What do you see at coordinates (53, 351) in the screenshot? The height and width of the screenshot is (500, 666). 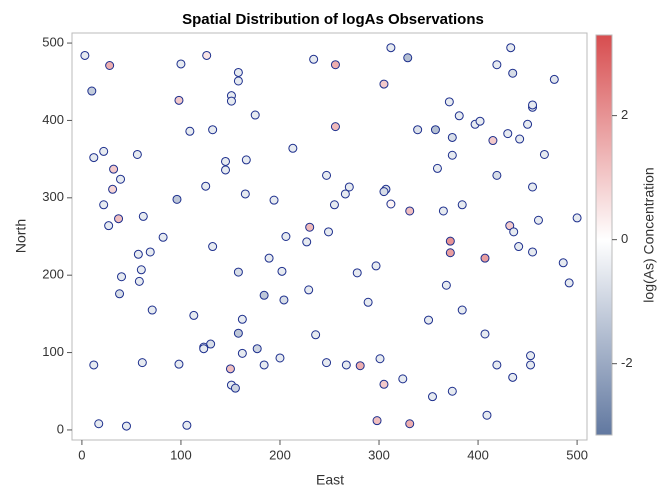 I see `y-tick-label: 100` at bounding box center [53, 351].